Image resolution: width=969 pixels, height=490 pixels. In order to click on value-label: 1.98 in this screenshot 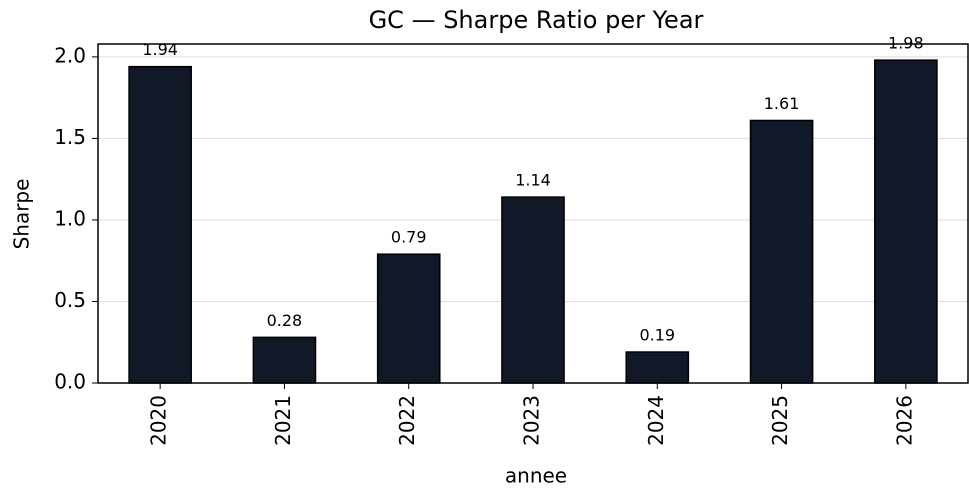, I will do `click(906, 43)`.